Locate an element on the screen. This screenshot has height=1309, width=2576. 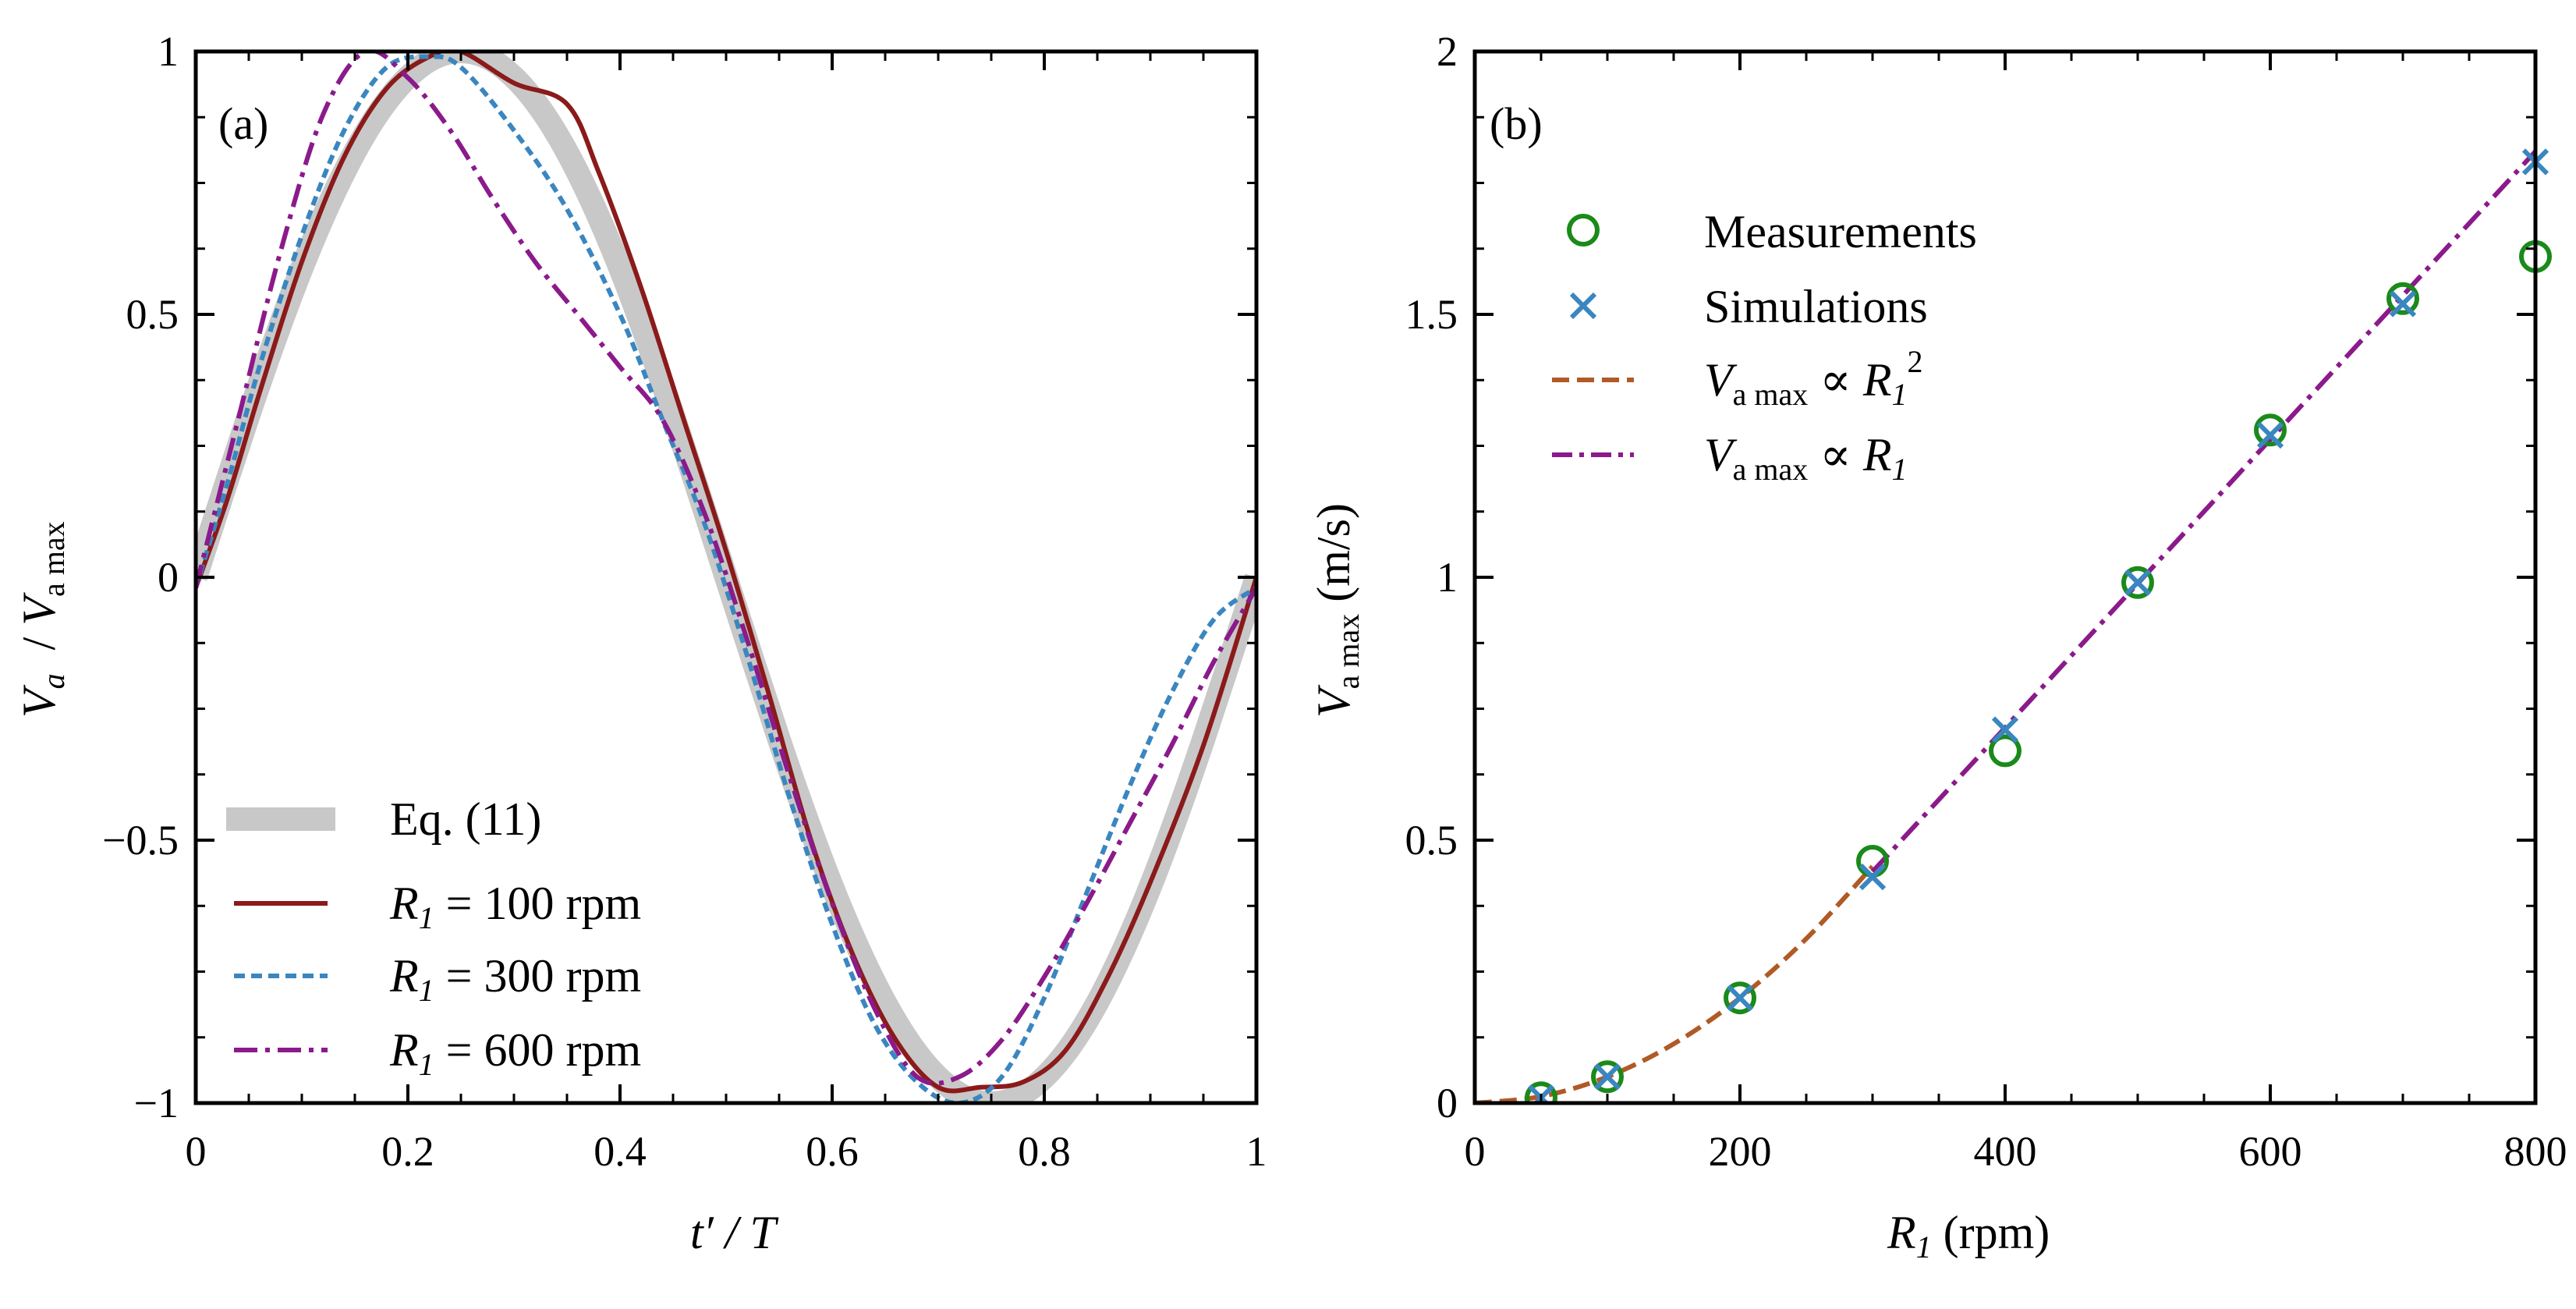
panel-b-xtick-label: 800 is located at coordinates (2535, 1151).